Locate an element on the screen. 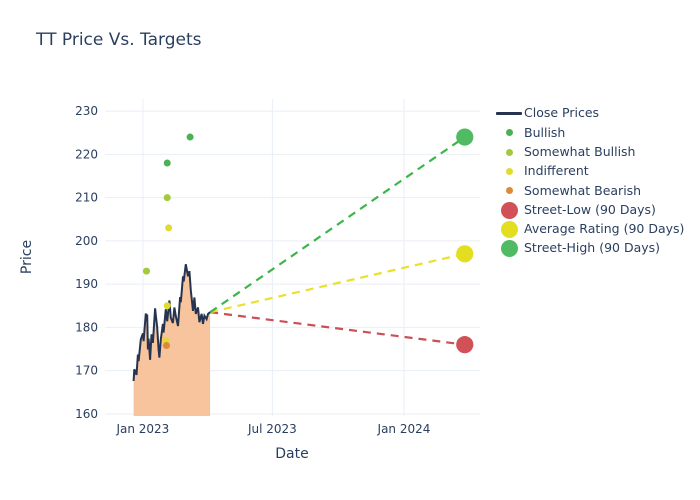  y-tick-label: 190 is located at coordinates (86, 284).